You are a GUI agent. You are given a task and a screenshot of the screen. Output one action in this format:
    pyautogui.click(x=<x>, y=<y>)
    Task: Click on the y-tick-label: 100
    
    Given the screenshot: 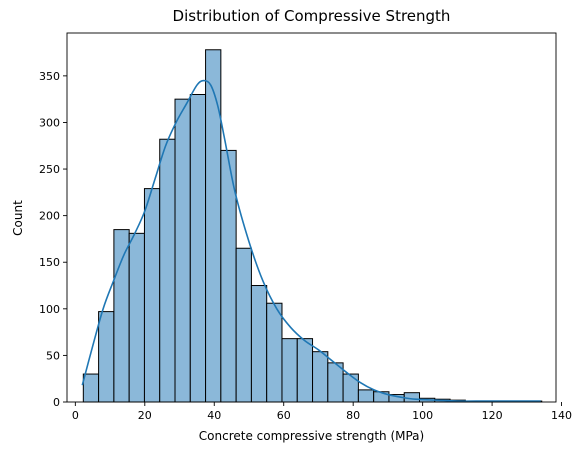 What is the action you would take?
    pyautogui.click(x=49, y=309)
    